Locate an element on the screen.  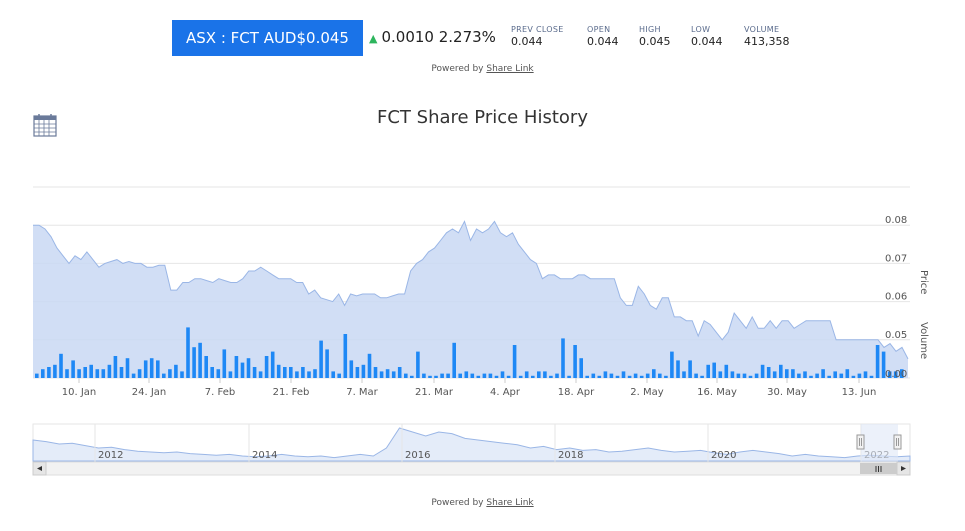
stat-high: HIGH 0.045 is located at coordinates (655, 36).